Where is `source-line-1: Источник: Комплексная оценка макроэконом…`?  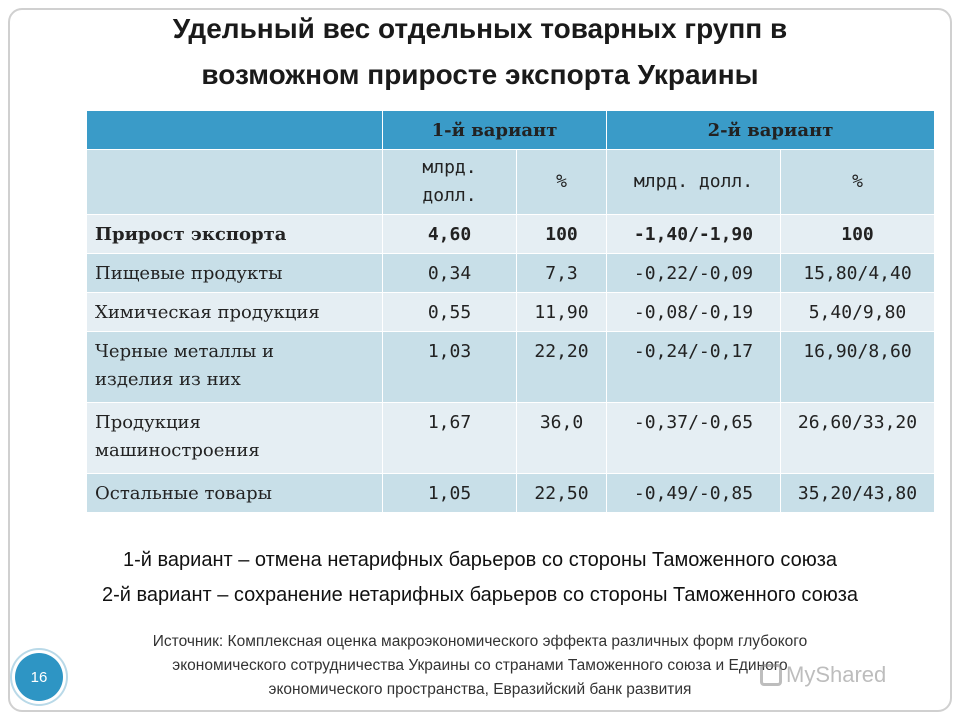
source-line-1: Источник: Комплексная оценка макроэконом… is located at coordinates (480, 641).